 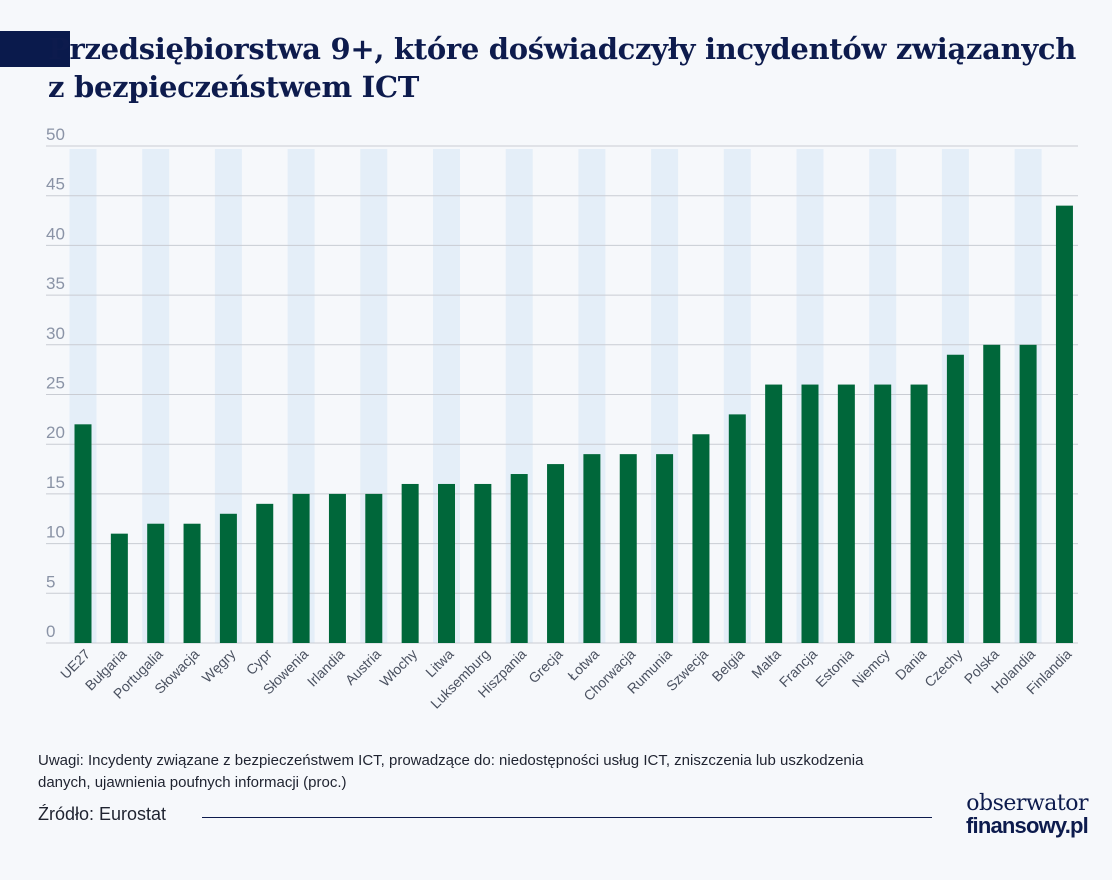 I want to click on x-category-label: Cypr, so click(x=259, y=662).